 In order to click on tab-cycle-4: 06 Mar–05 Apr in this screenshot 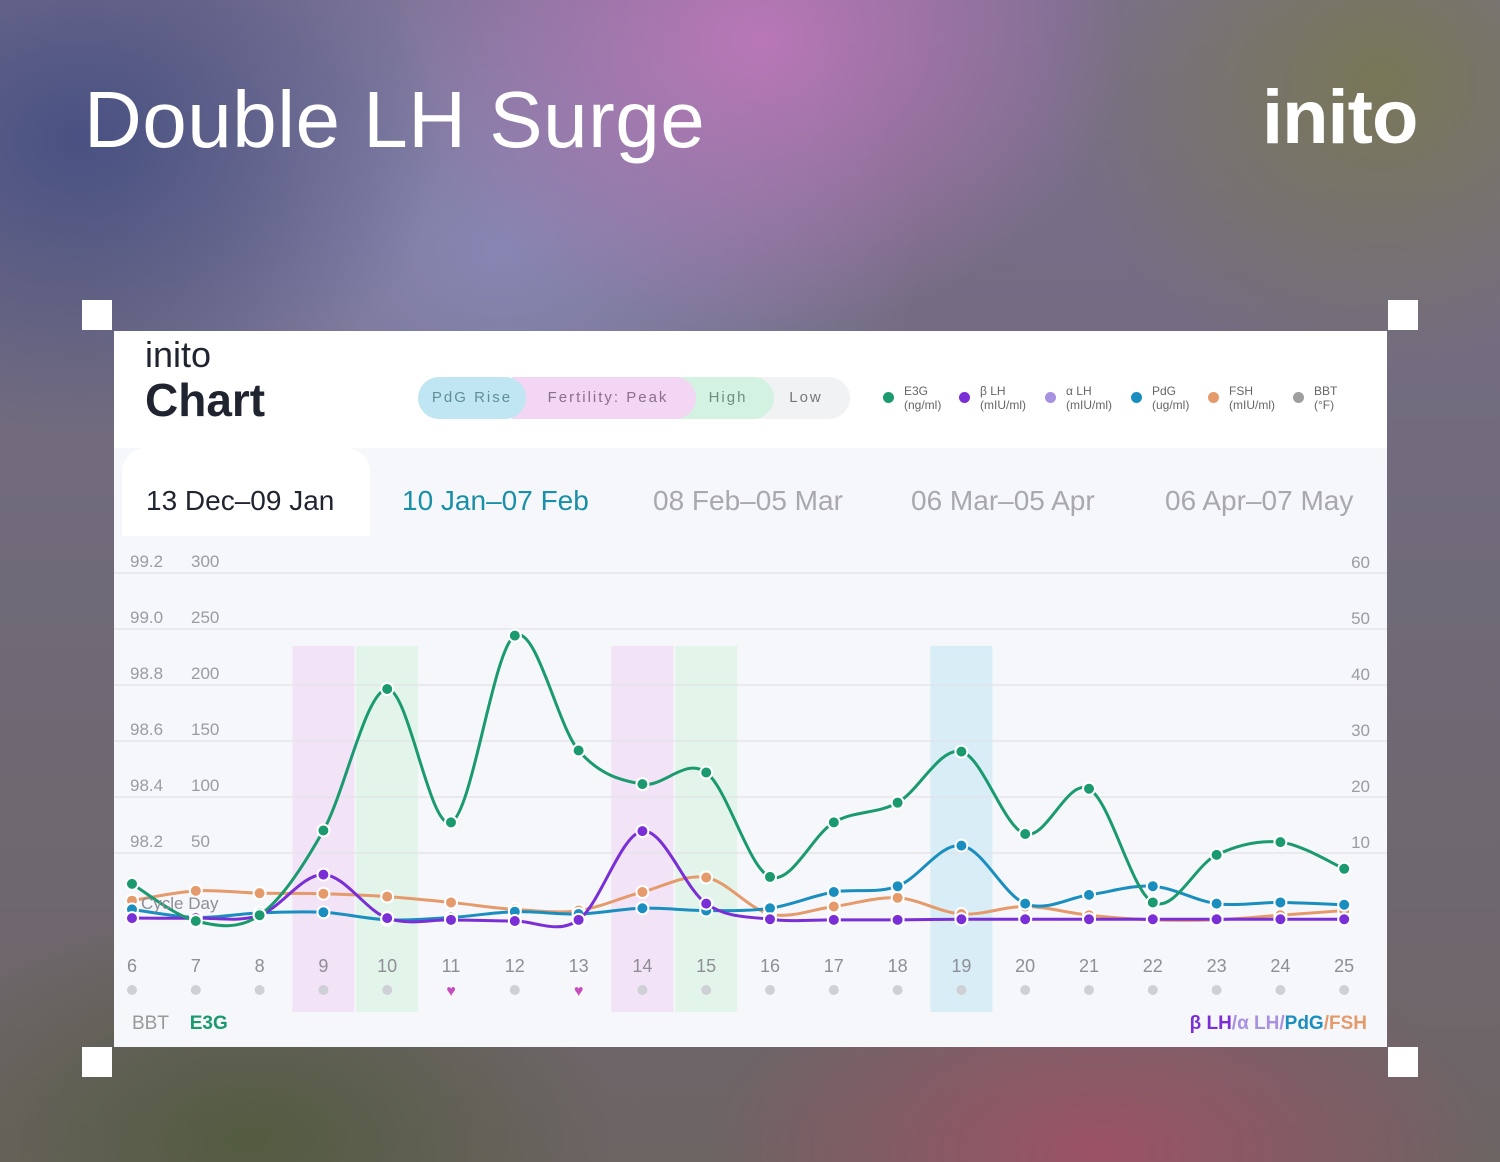, I will do `click(1003, 500)`.